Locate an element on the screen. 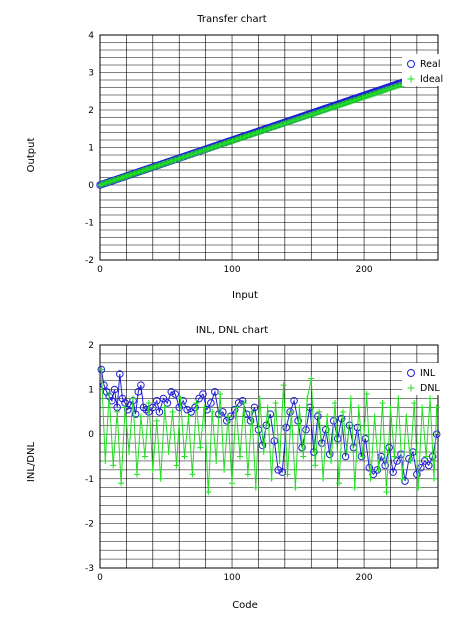 This screenshot has width=471, height=618. x-tick-label: 100 is located at coordinates (231, 270).